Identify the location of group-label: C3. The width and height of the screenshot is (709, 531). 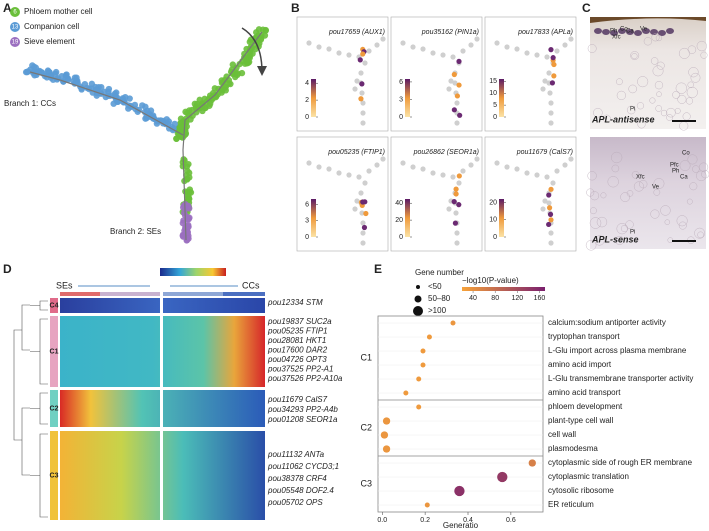
(366, 483).